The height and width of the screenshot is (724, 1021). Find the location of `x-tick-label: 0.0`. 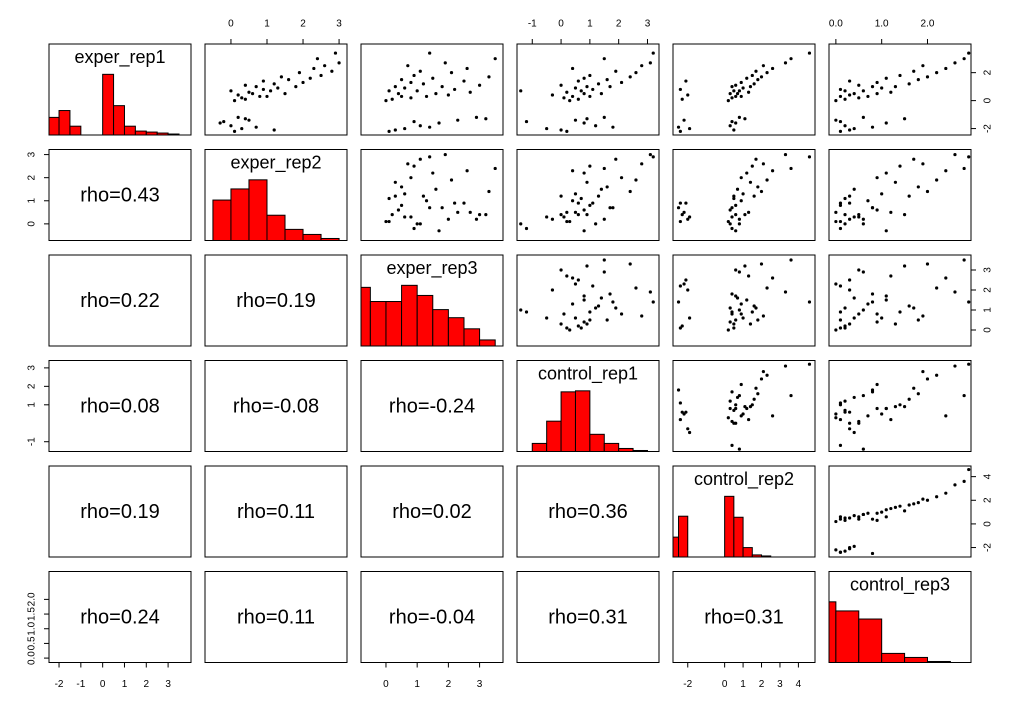

x-tick-label: 0.0 is located at coordinates (836, 24).